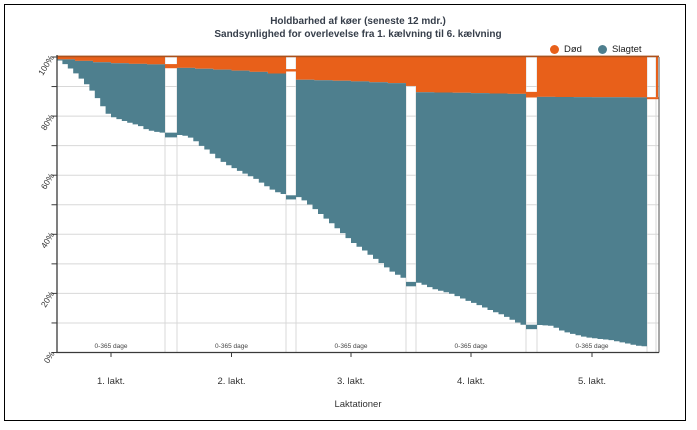  Describe the element at coordinates (358, 404) in the screenshot. I see `x-axis-title: Laktationer` at that location.